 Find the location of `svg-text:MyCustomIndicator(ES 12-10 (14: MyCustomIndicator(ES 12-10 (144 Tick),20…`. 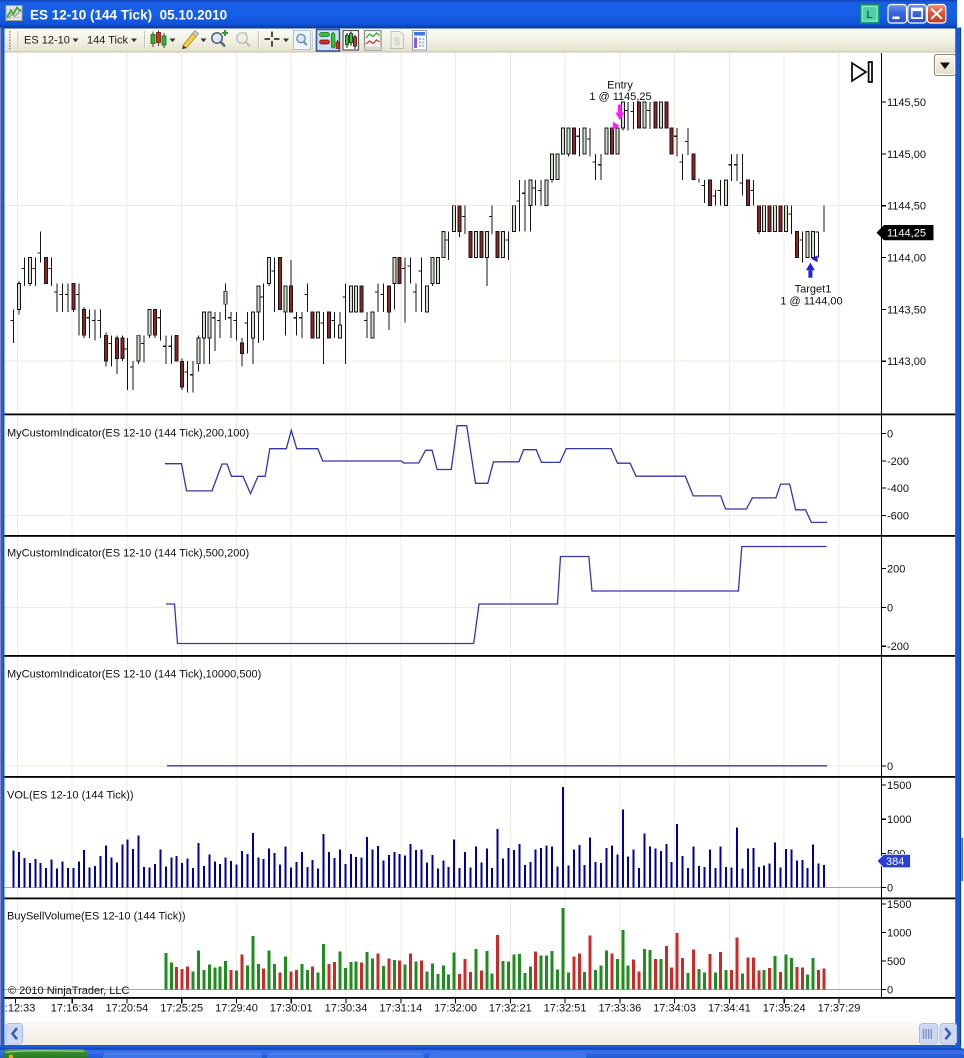

svg-text:MyCustomIndicator(ES 12-10 (14: MyCustomIndicator(ES 12-10 (144 Tick),20… is located at coordinates (128, 433).